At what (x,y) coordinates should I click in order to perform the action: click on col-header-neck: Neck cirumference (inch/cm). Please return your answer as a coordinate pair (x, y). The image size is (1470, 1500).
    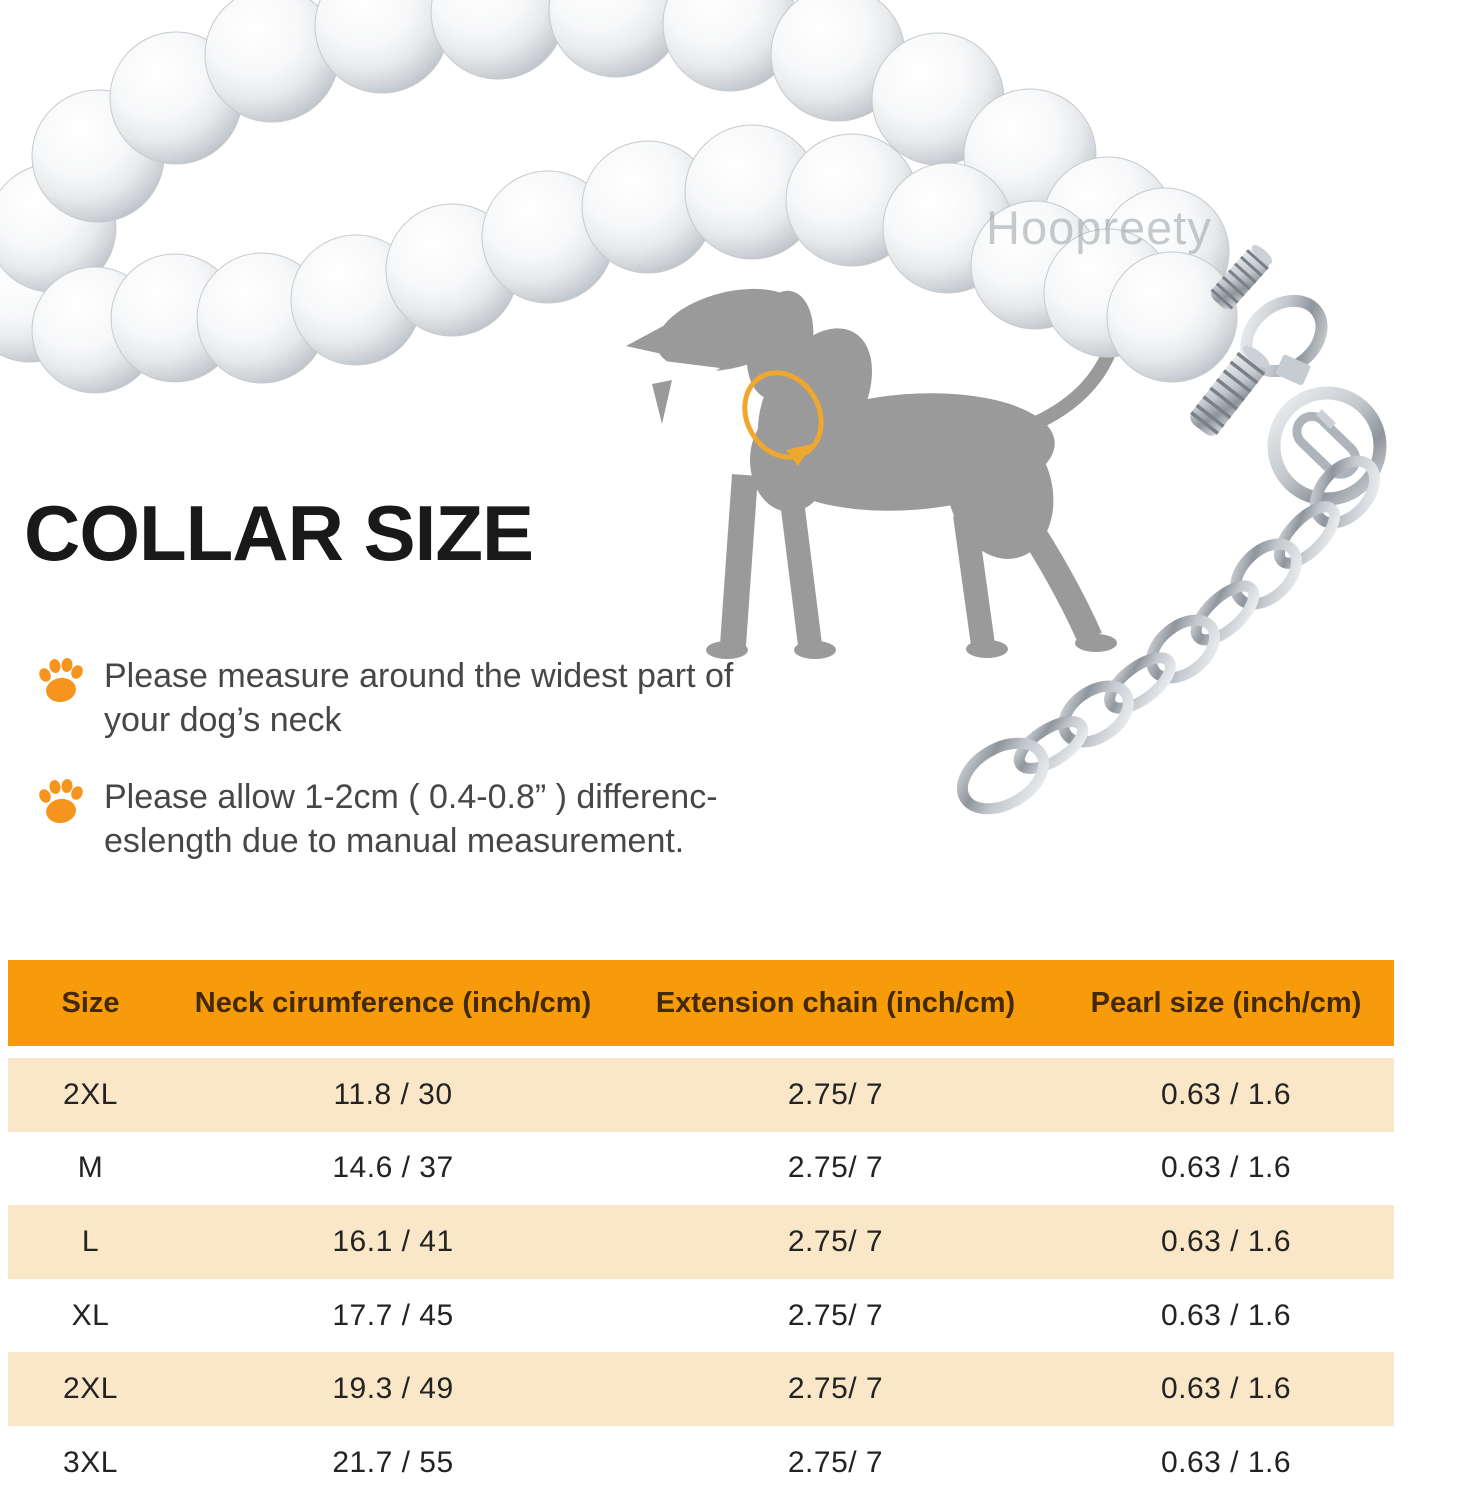
    Looking at the image, I should click on (393, 1002).